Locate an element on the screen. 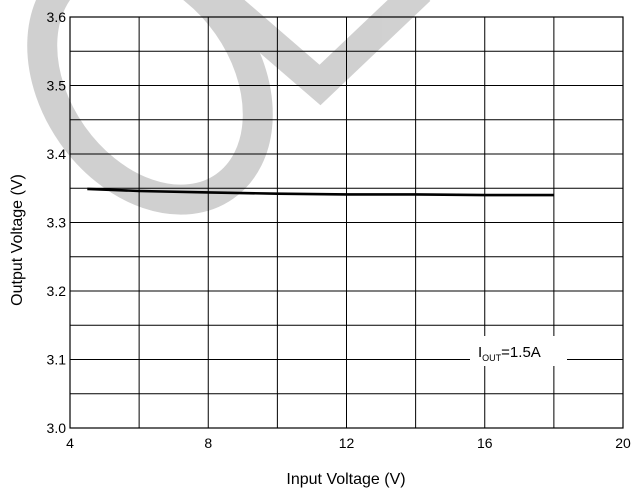 The image size is (632, 491). series-line is located at coordinates (320, 192).